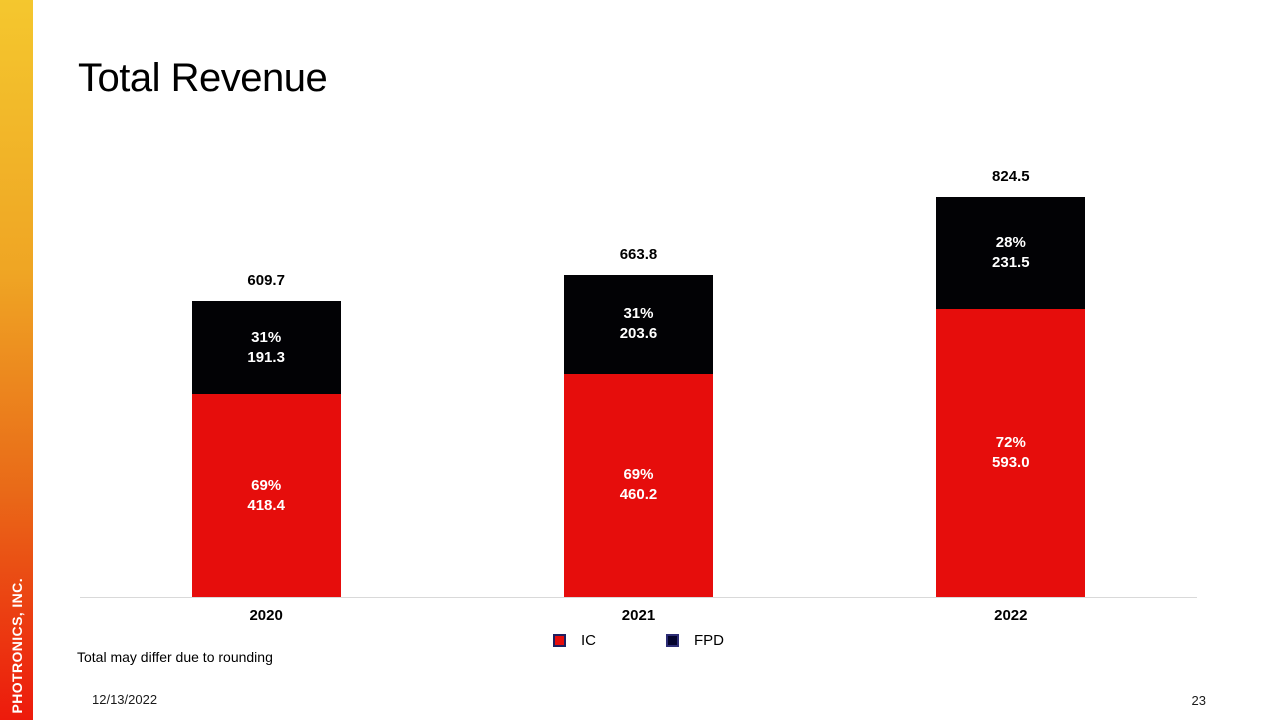 This screenshot has height=720, width=1280. What do you see at coordinates (203, 78) in the screenshot?
I see `slide-title: Total Revenue` at bounding box center [203, 78].